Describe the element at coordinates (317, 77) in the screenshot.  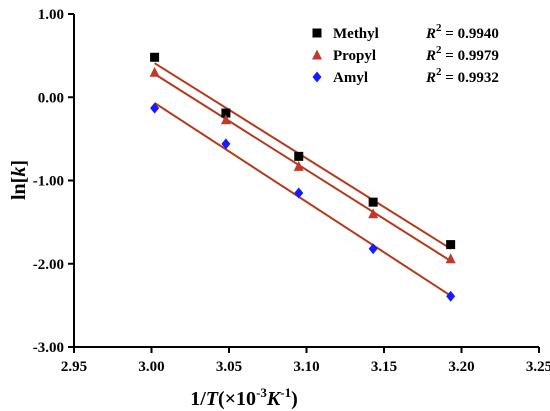
I see `legend-marker-amyl` at that location.